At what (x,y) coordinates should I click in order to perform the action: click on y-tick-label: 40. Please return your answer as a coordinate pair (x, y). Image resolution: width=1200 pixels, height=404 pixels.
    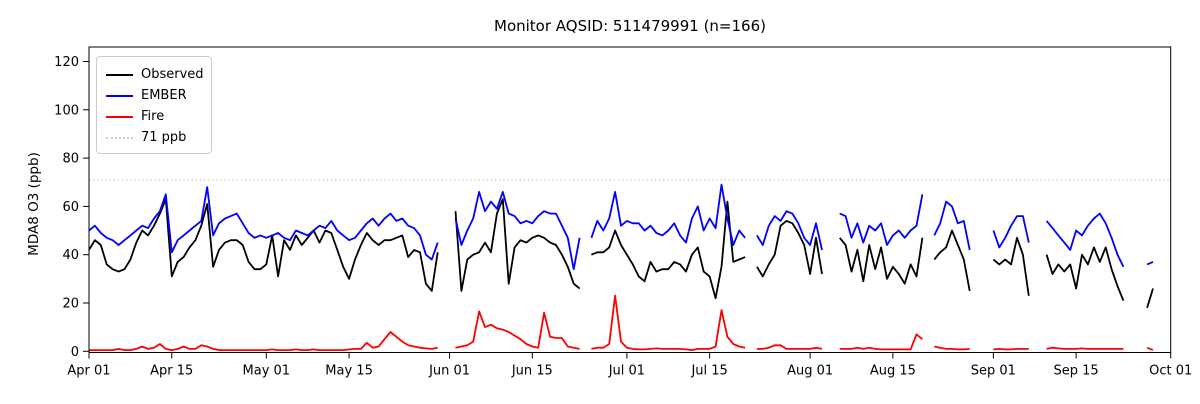
    Looking at the image, I should click on (70, 255).